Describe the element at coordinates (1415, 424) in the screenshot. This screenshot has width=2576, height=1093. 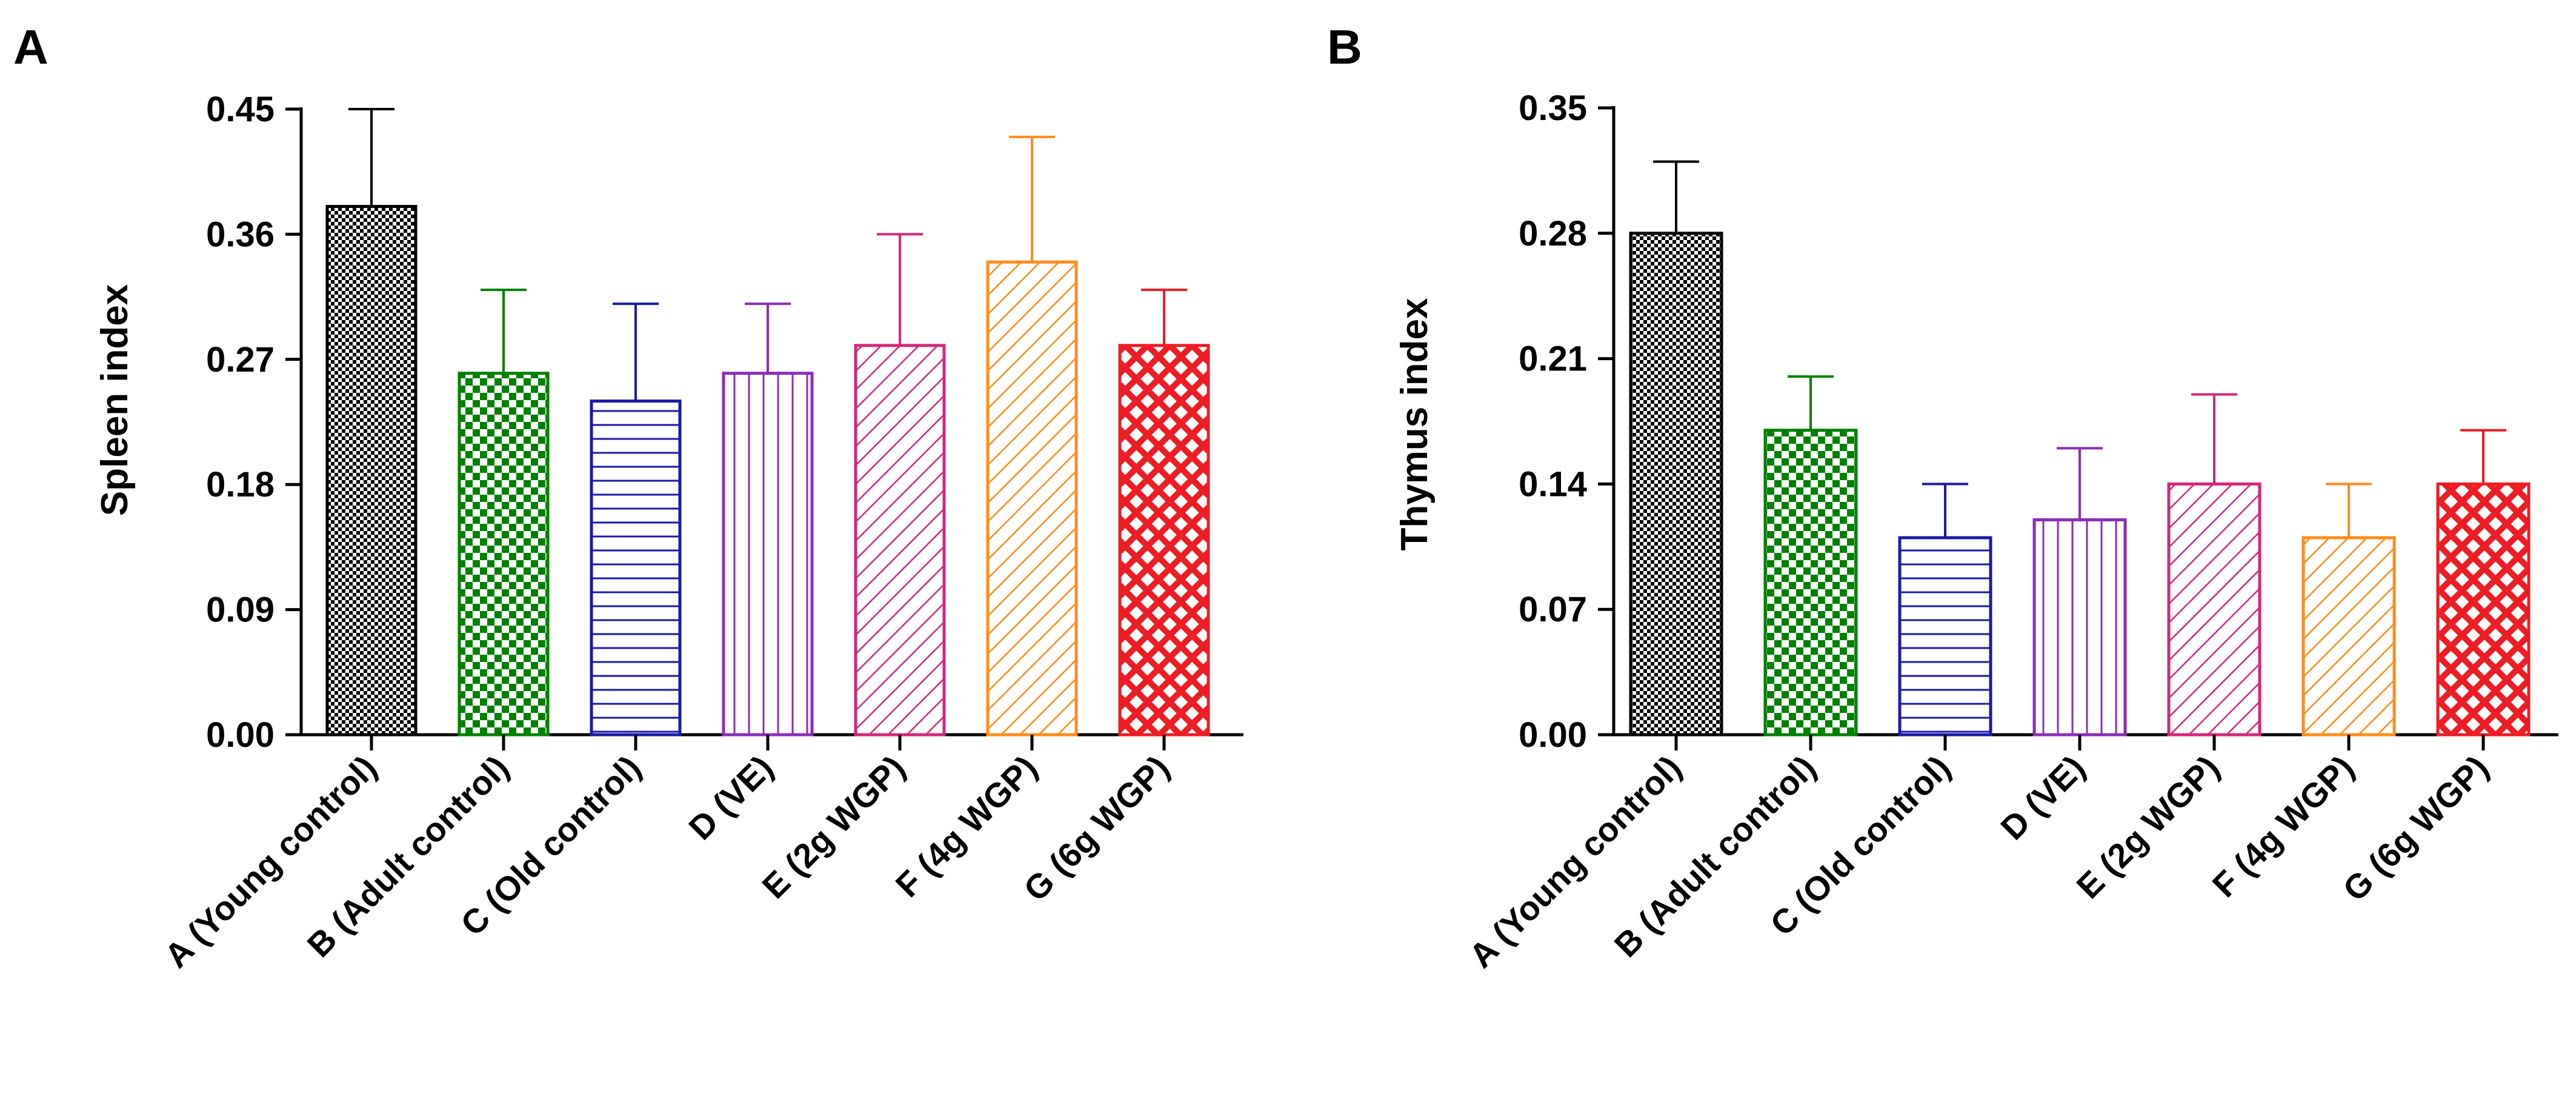
I see `panel-b-y-axis-title: Thymus index` at that location.